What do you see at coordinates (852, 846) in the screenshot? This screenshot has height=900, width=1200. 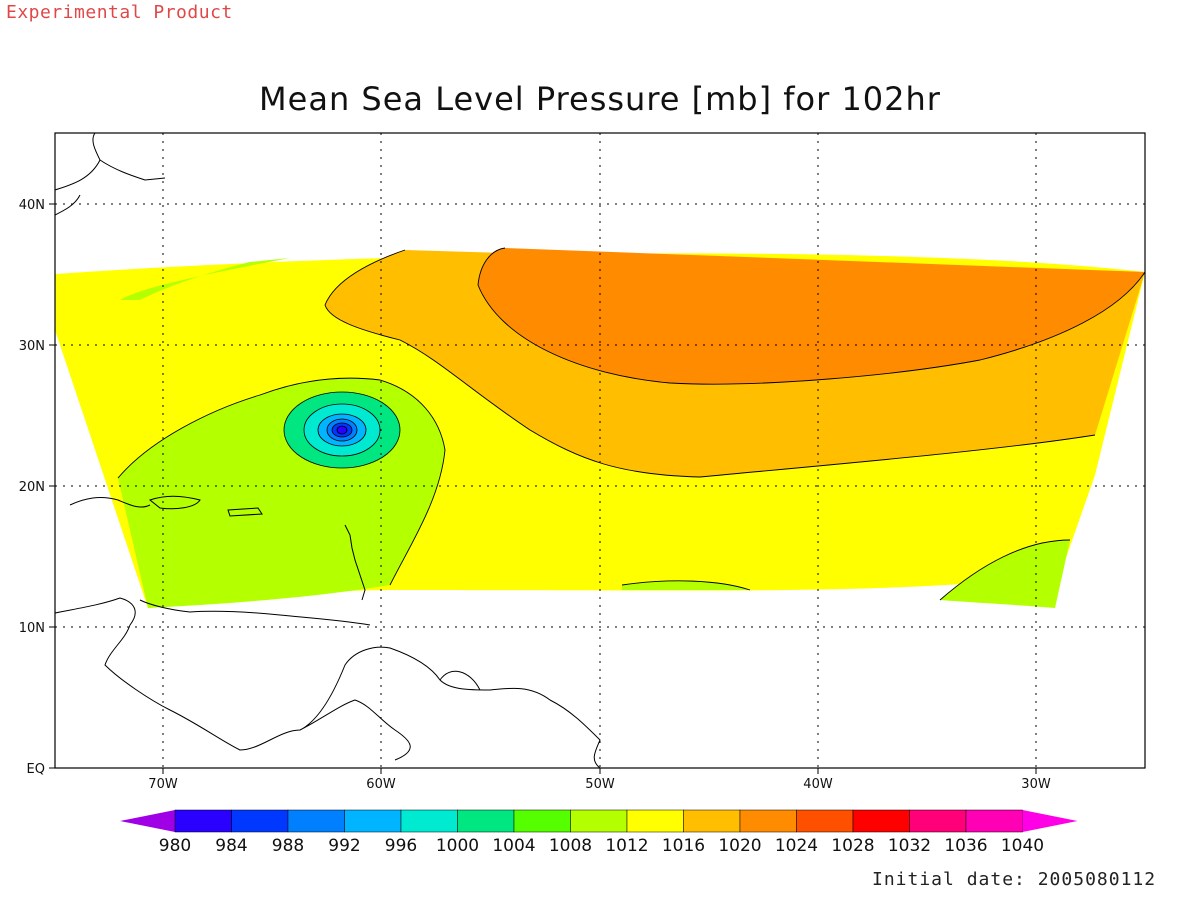 I see `colorbar-level-label: 1028` at bounding box center [852, 846].